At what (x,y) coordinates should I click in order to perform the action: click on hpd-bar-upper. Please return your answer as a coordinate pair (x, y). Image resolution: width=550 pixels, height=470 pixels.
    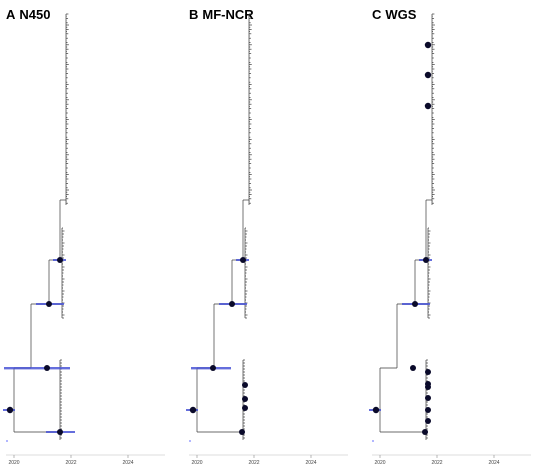
    Looking at the image, I should click on (37, 368).